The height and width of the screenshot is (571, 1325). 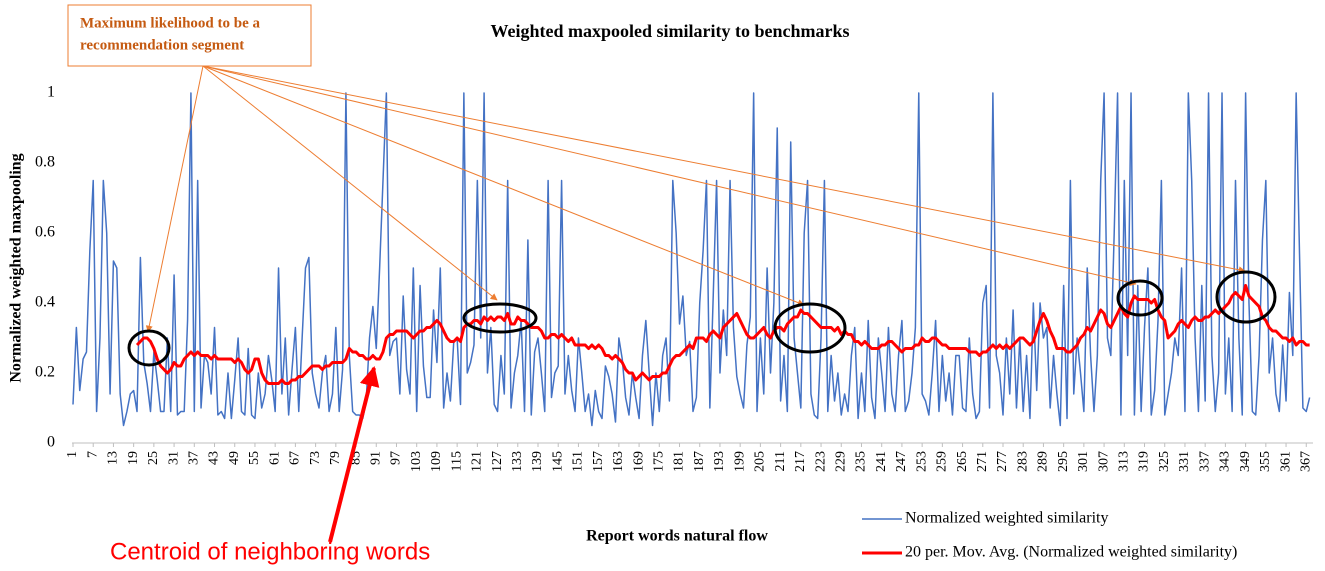 I want to click on y-axis-label: Normalized weighted maxpooling, so click(x=16, y=267).